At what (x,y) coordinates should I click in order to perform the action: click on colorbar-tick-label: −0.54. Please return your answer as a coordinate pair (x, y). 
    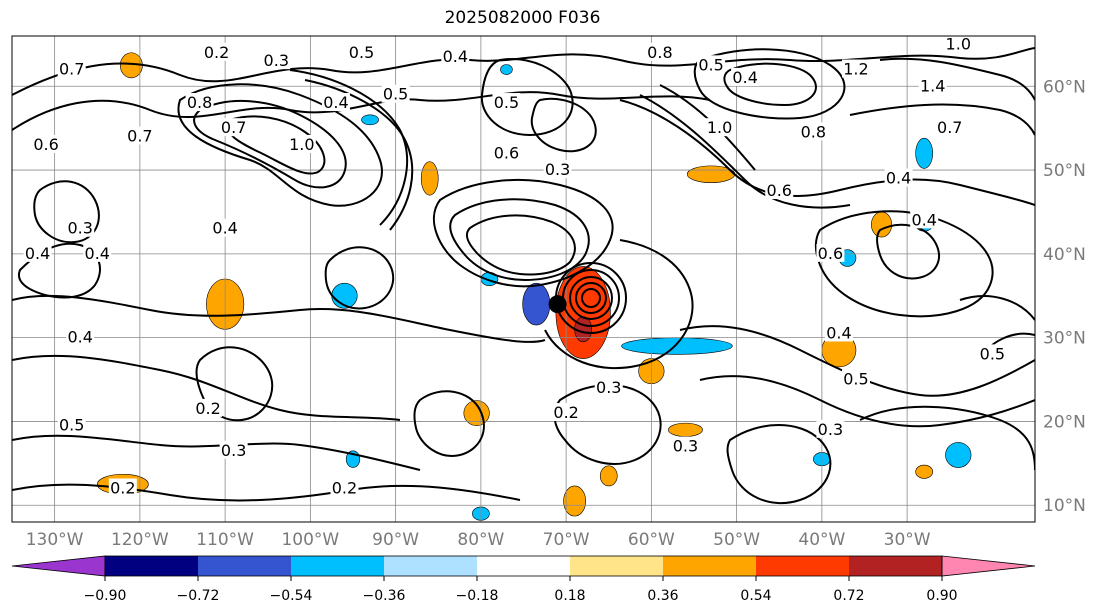
    Looking at the image, I should click on (291, 596).